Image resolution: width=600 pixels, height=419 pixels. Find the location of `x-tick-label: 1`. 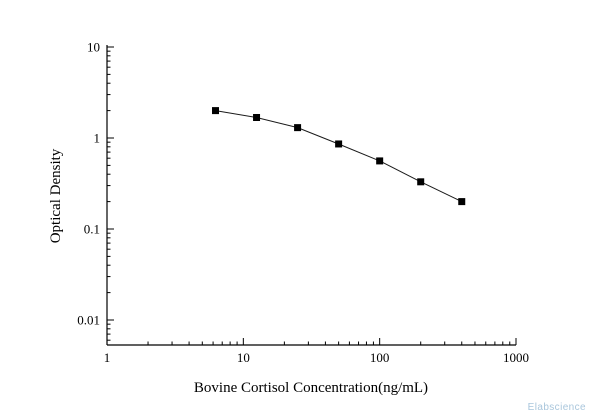

x-tick-label: 1 is located at coordinates (107, 357).